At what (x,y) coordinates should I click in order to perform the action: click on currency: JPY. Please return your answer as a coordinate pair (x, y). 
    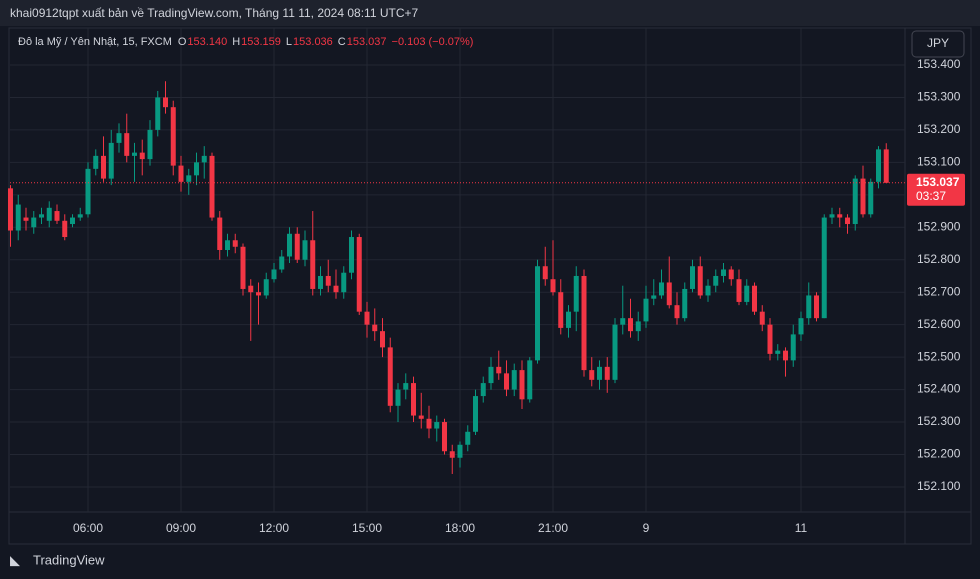
    Looking at the image, I should click on (938, 43).